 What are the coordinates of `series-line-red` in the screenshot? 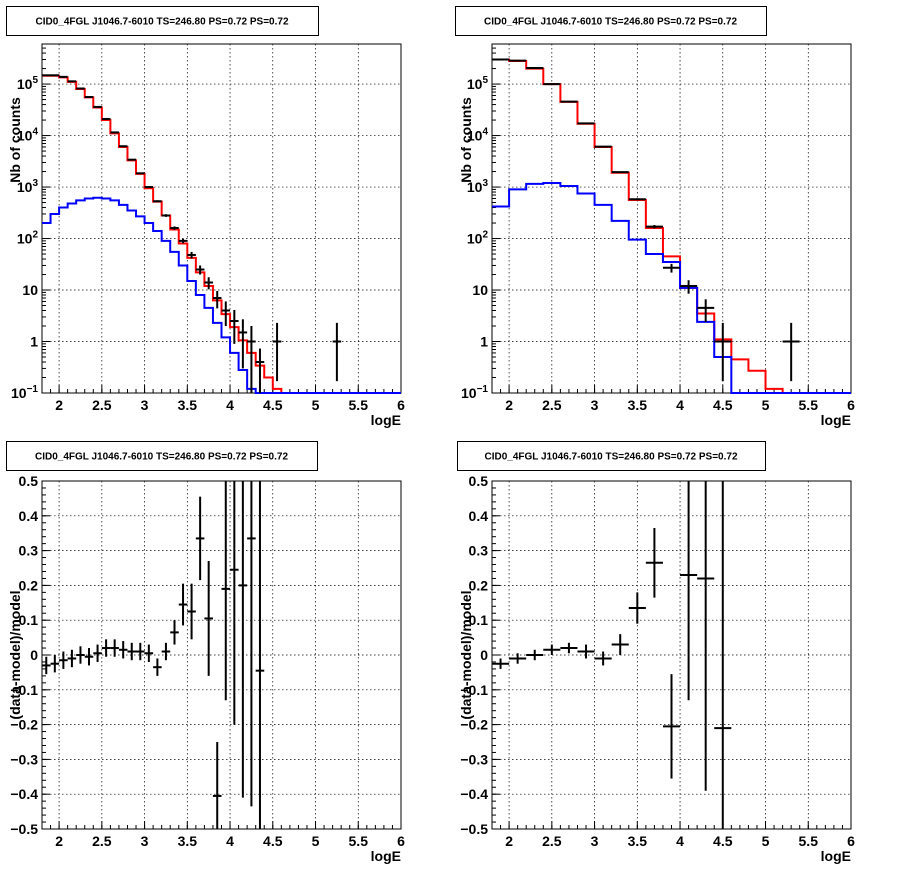 It's located at (221, 234).